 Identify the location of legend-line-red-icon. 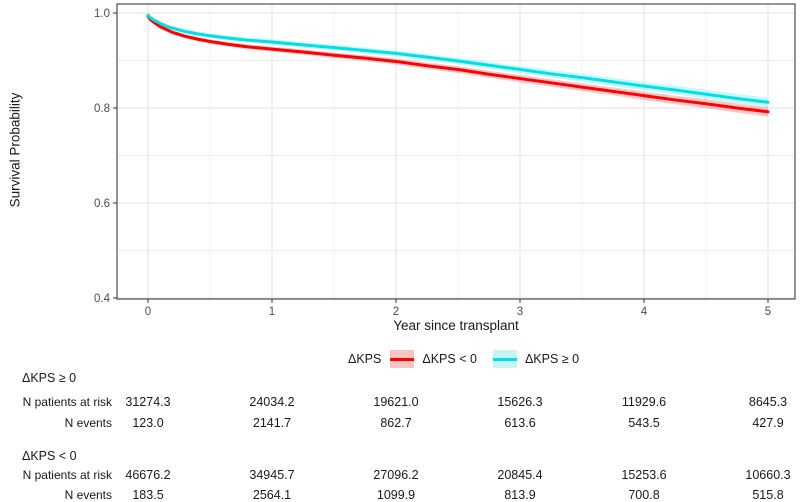
(402, 359).